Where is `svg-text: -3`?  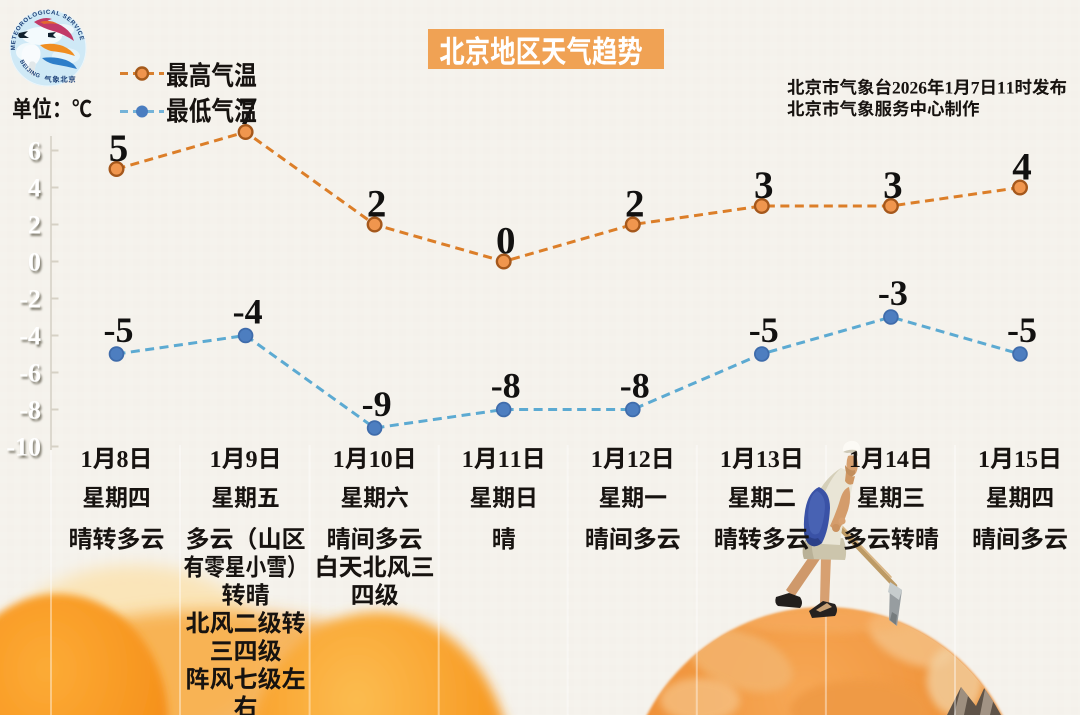
svg-text: -3 is located at coordinates (893, 293).